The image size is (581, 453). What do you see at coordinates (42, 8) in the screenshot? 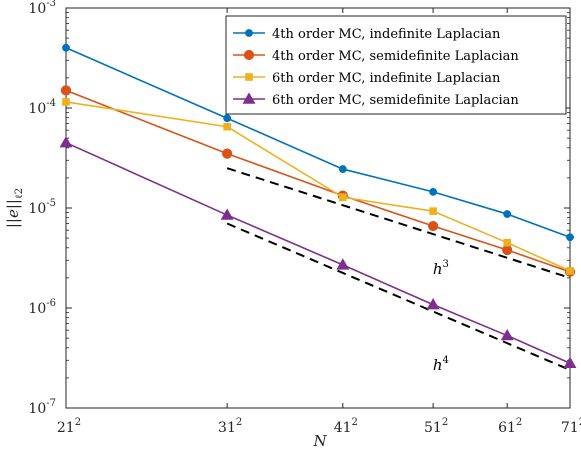
I see `y-tick-label: 10-3` at bounding box center [42, 8].